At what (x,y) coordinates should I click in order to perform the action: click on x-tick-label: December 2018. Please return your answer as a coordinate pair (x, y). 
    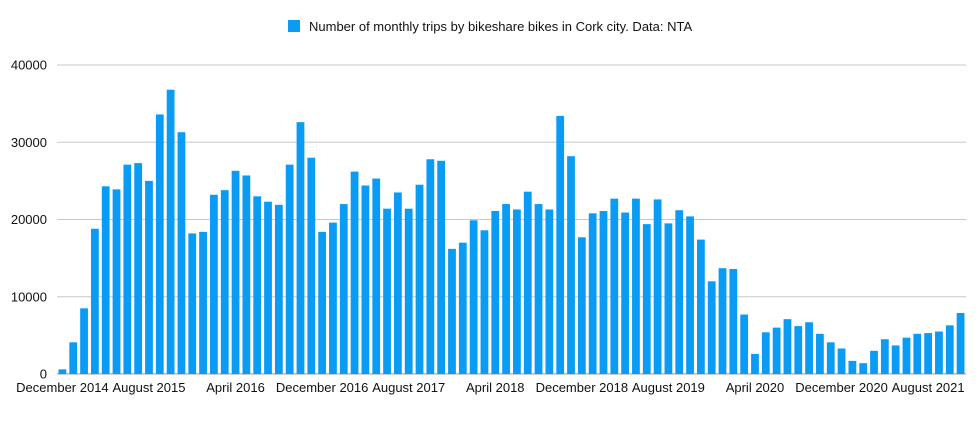
    Looking at the image, I should click on (582, 387).